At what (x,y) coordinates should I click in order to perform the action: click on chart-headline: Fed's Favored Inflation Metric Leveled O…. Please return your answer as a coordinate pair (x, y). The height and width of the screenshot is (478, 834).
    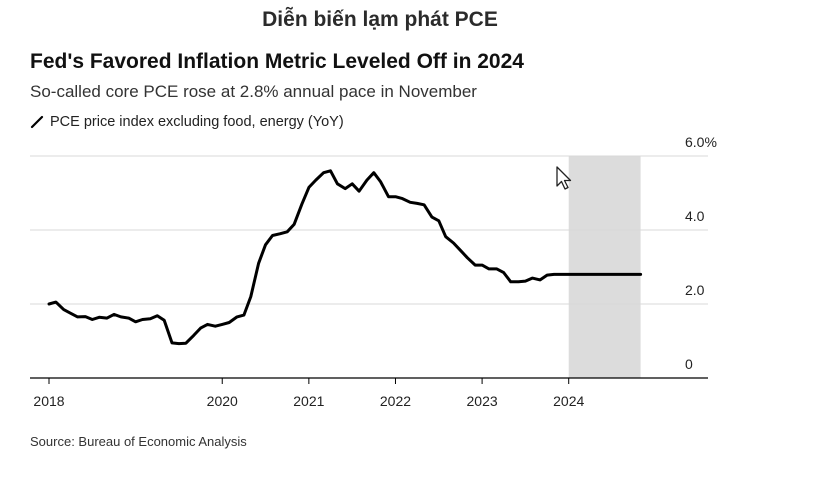
    Looking at the image, I should click on (277, 61).